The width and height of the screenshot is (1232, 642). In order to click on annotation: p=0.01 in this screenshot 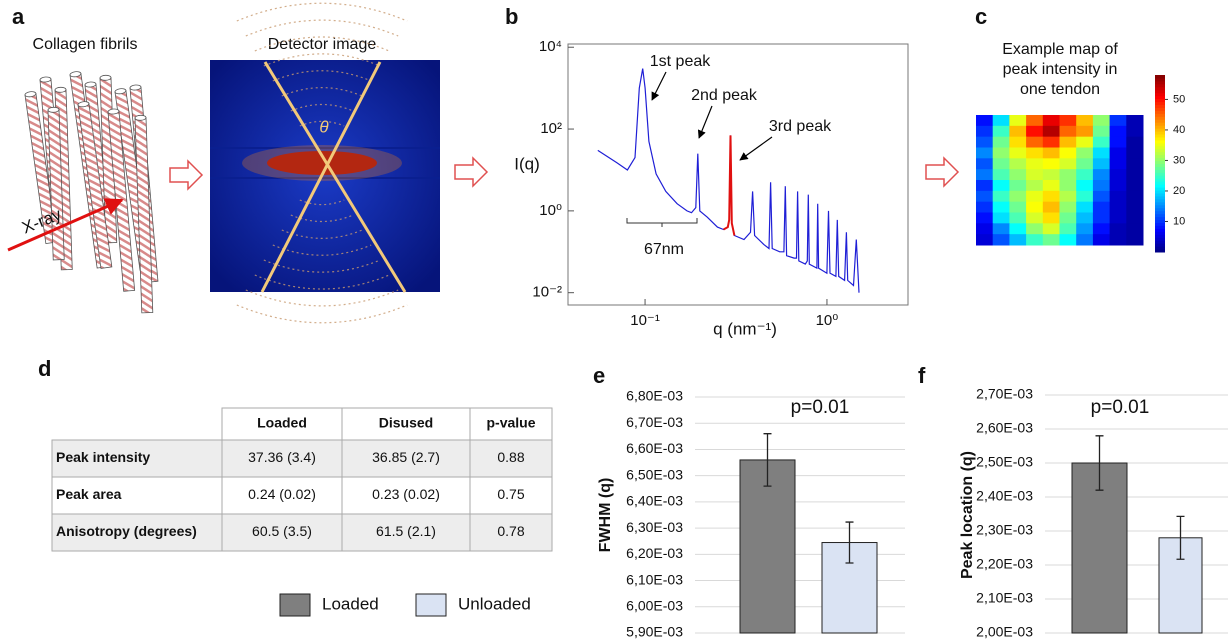, I will do `click(1120, 407)`.